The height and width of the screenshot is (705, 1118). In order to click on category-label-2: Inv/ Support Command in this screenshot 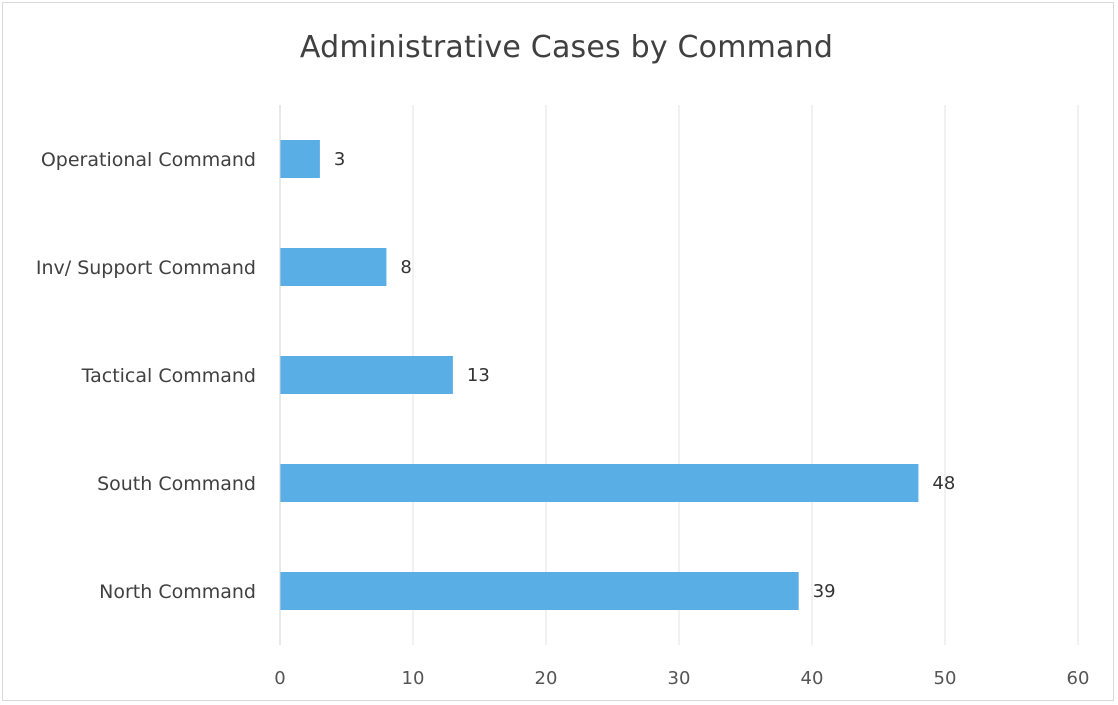, I will do `click(146, 268)`.